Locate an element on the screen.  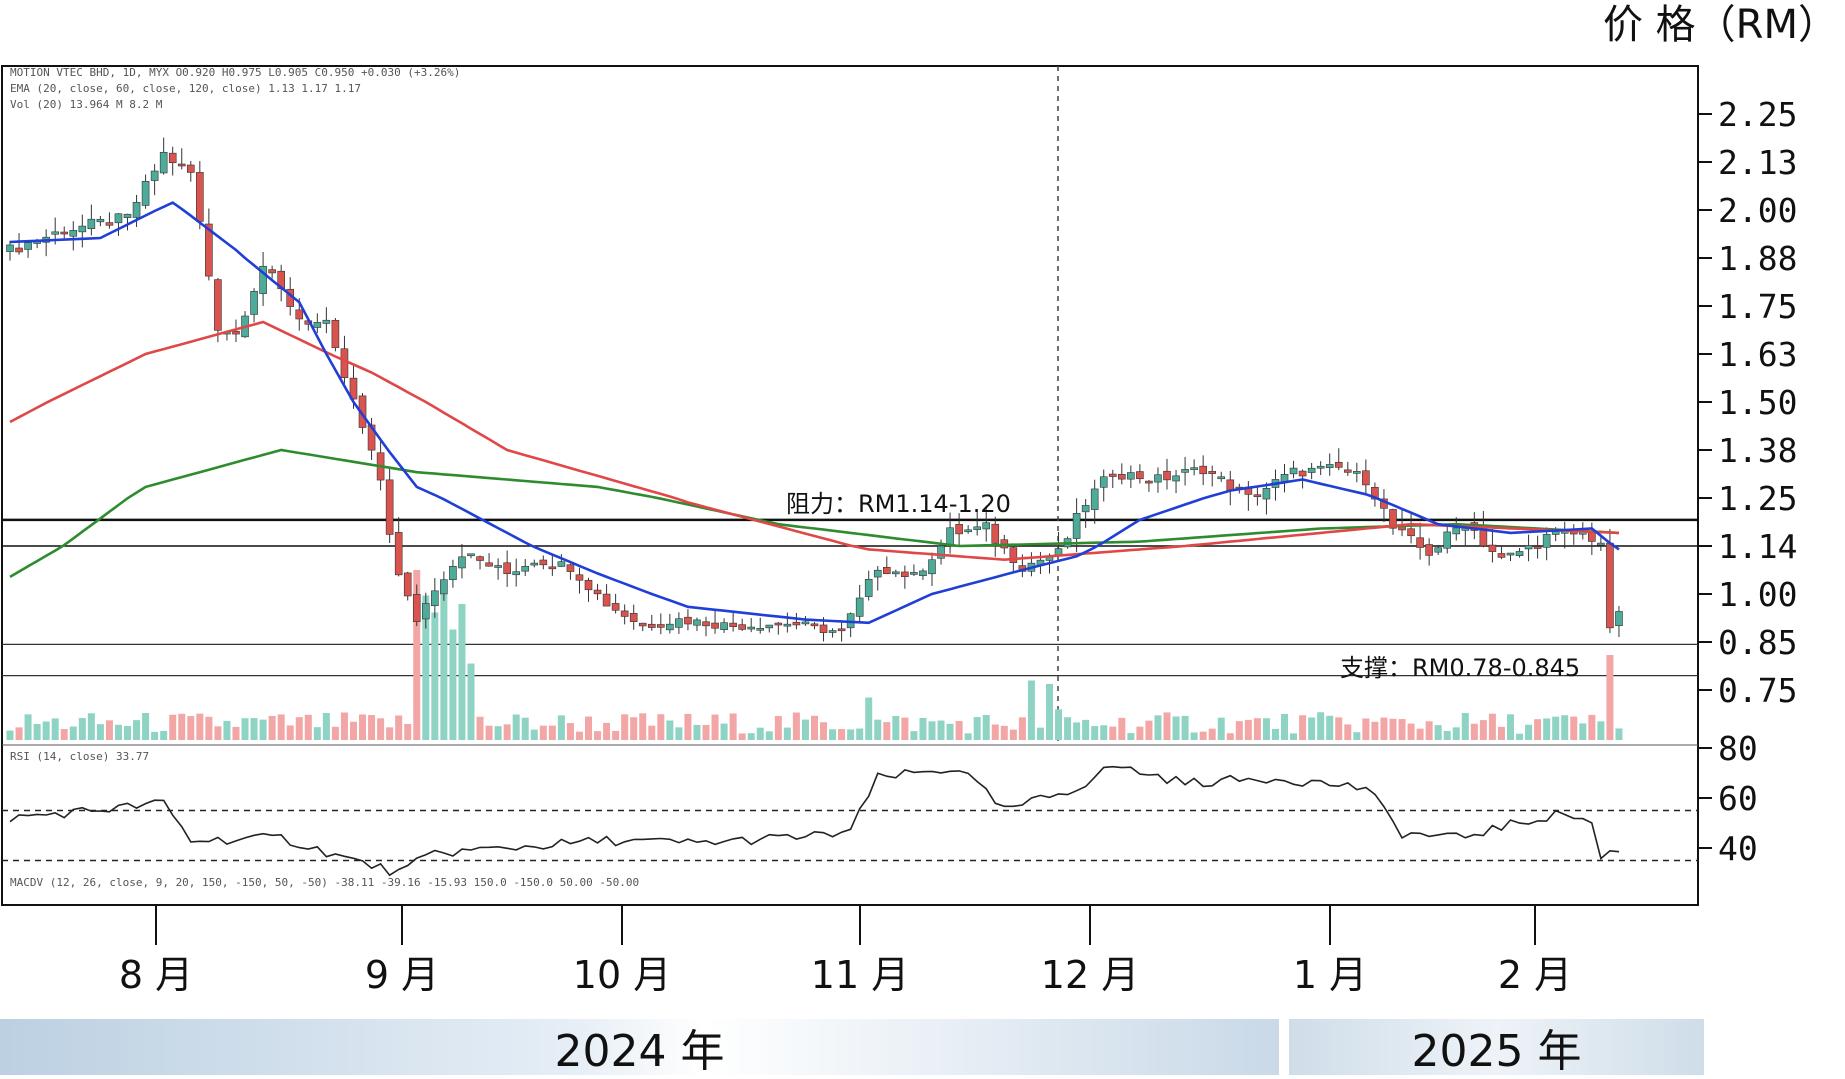
price-tick-label: 1.00 is located at coordinates (1757, 594).